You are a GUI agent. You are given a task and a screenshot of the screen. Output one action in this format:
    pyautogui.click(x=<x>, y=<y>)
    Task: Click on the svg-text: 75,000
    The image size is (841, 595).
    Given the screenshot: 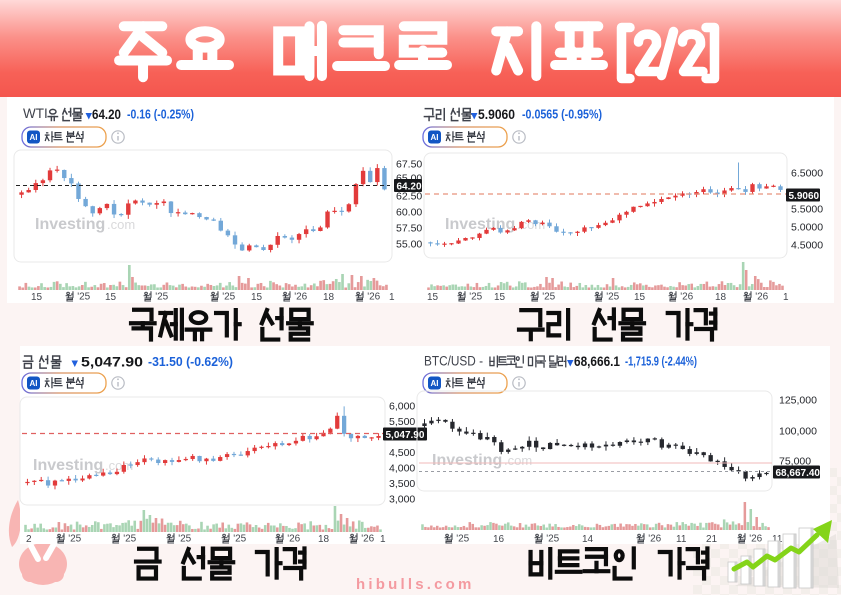 What is the action you would take?
    pyautogui.click(x=795, y=462)
    